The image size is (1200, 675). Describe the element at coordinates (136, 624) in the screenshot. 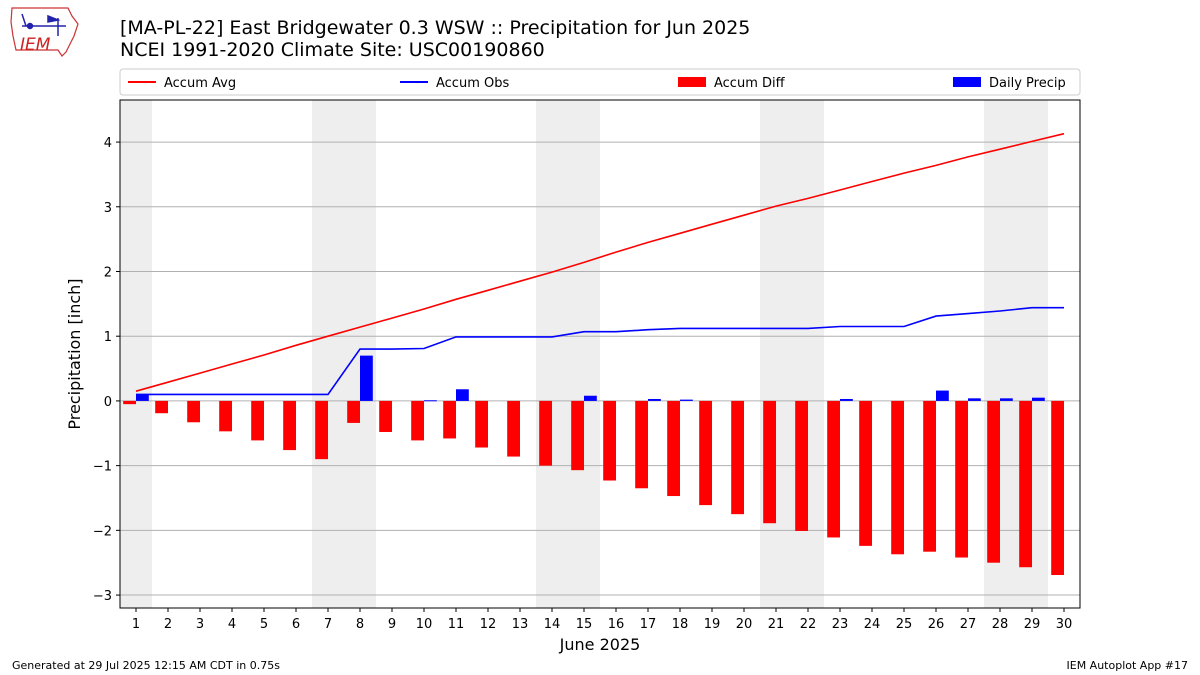

I see `x-tick-label: 1` at that location.